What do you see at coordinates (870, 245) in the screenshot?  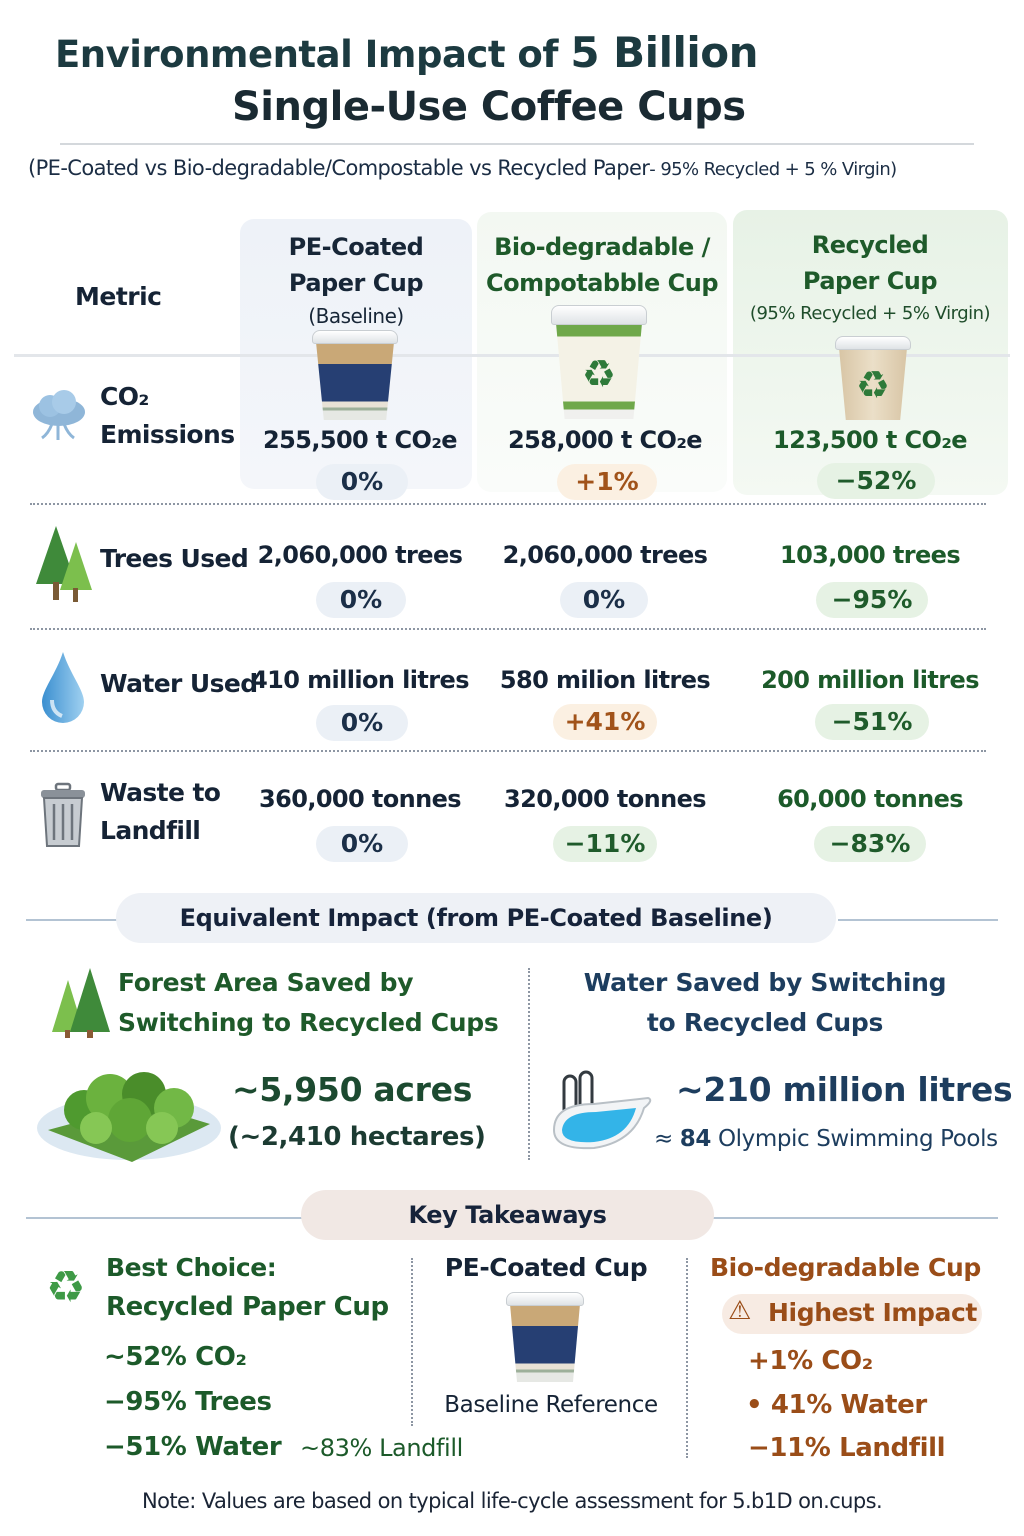 I see `column-title-line1: Recycled` at bounding box center [870, 245].